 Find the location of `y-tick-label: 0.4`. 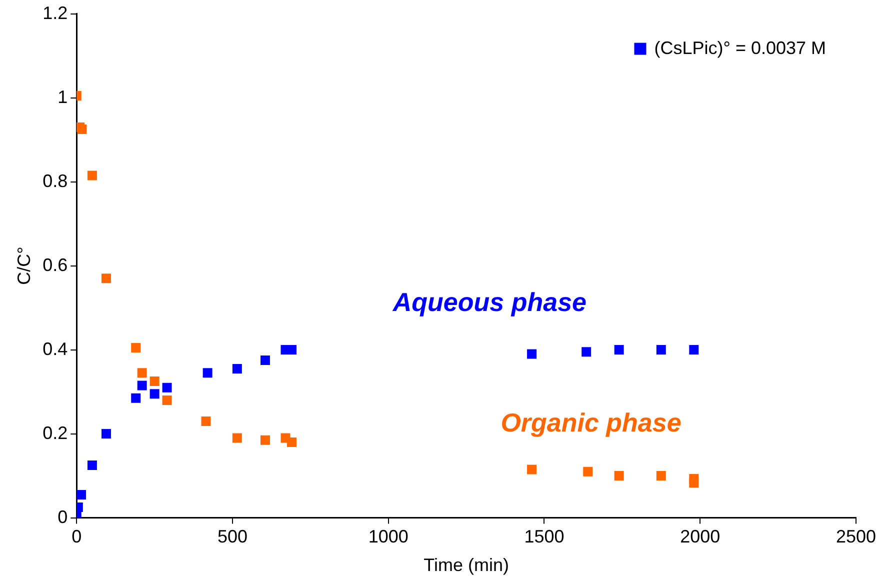

y-tick-label: 0.4 is located at coordinates (55, 348).